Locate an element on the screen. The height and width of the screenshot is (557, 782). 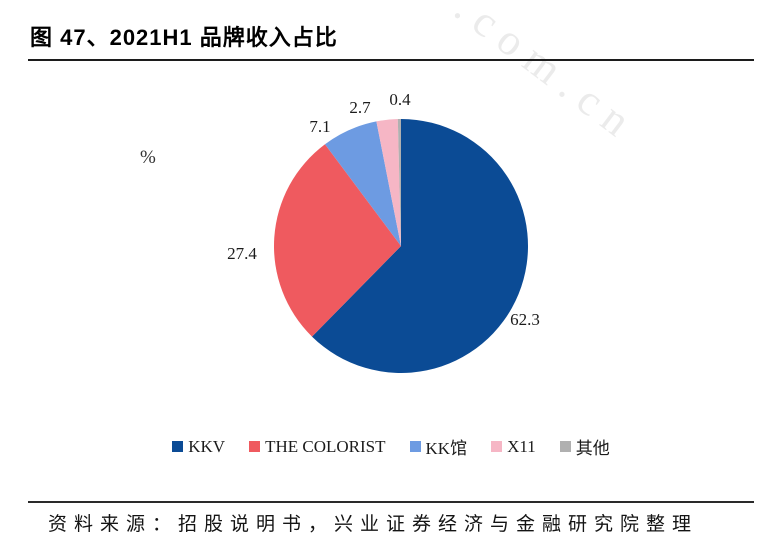
footer-divider is located at coordinates (391, 502).